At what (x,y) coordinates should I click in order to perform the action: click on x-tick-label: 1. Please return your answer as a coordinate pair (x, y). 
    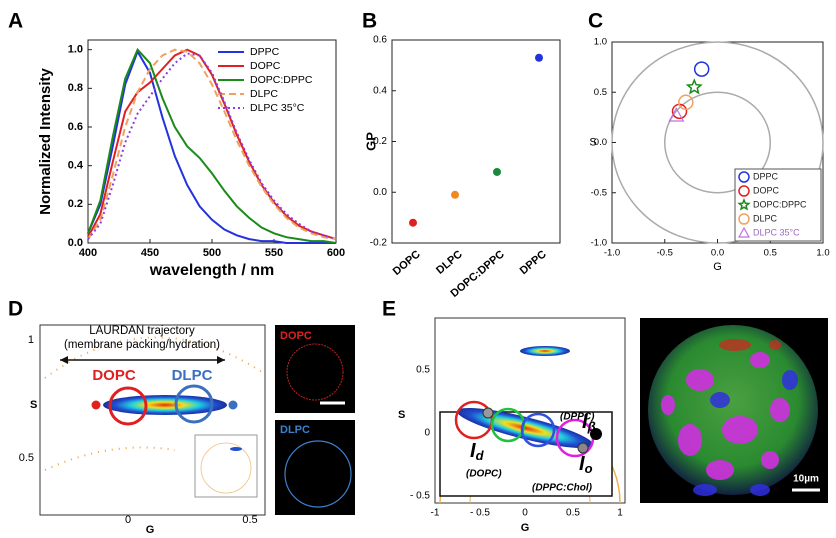
    Looking at the image, I should click on (620, 513).